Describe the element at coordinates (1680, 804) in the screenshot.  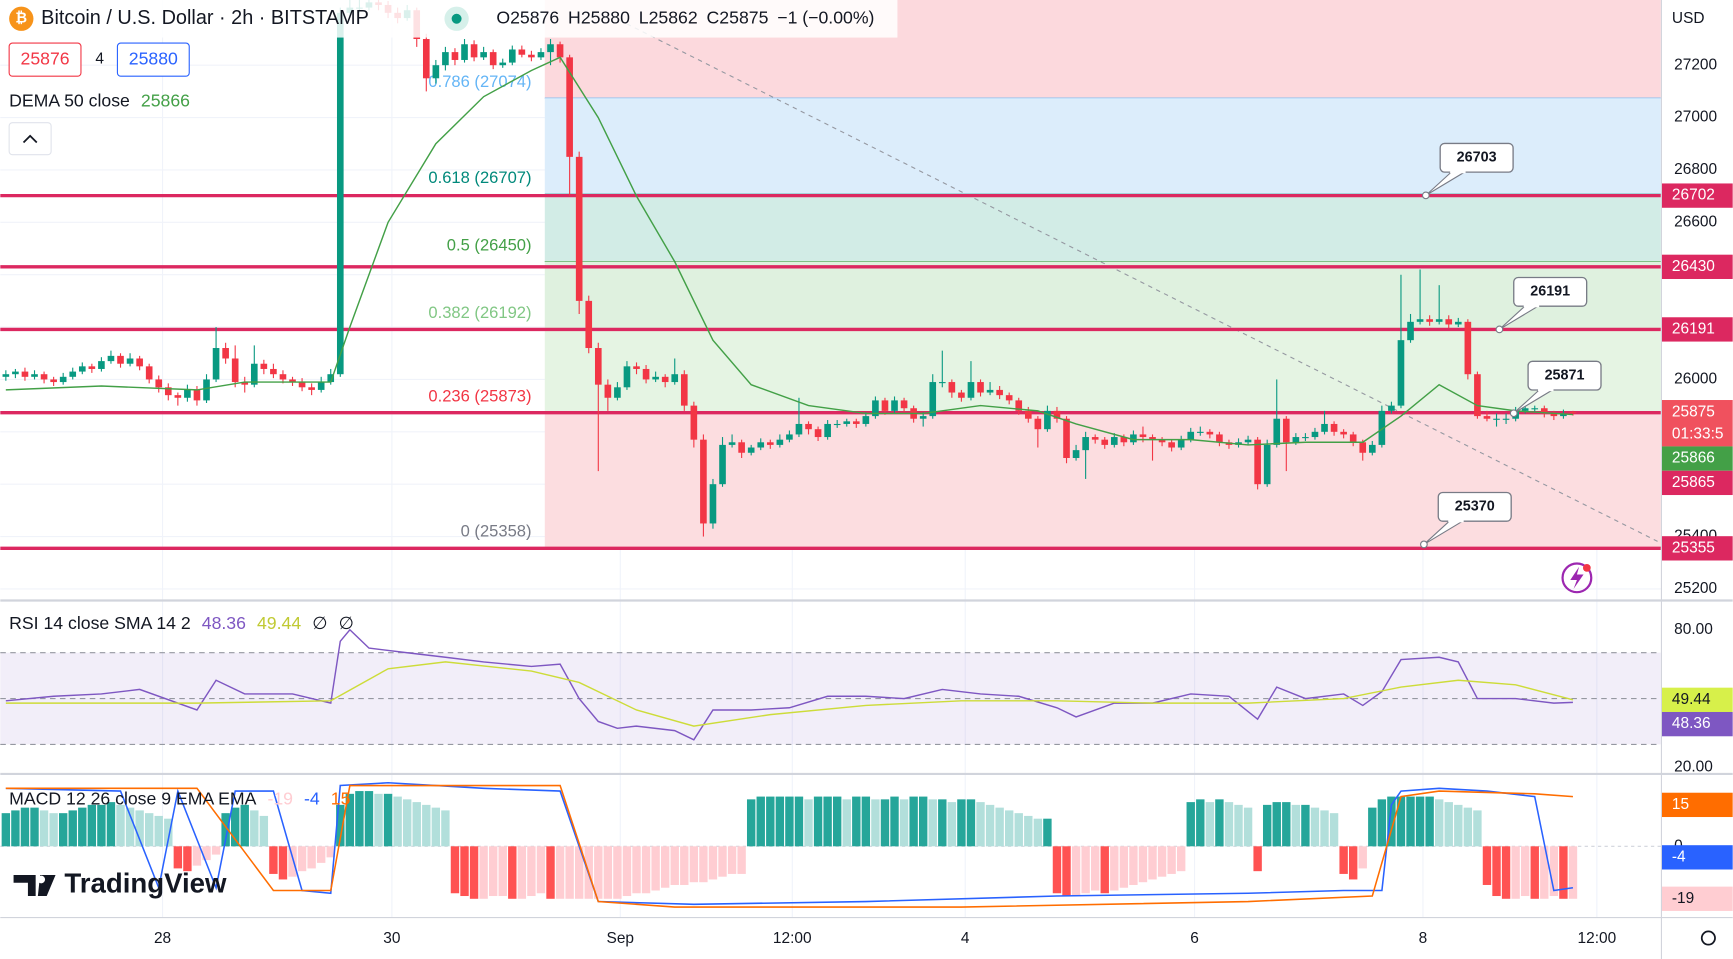
I see `price-tag-label: 15` at that location.